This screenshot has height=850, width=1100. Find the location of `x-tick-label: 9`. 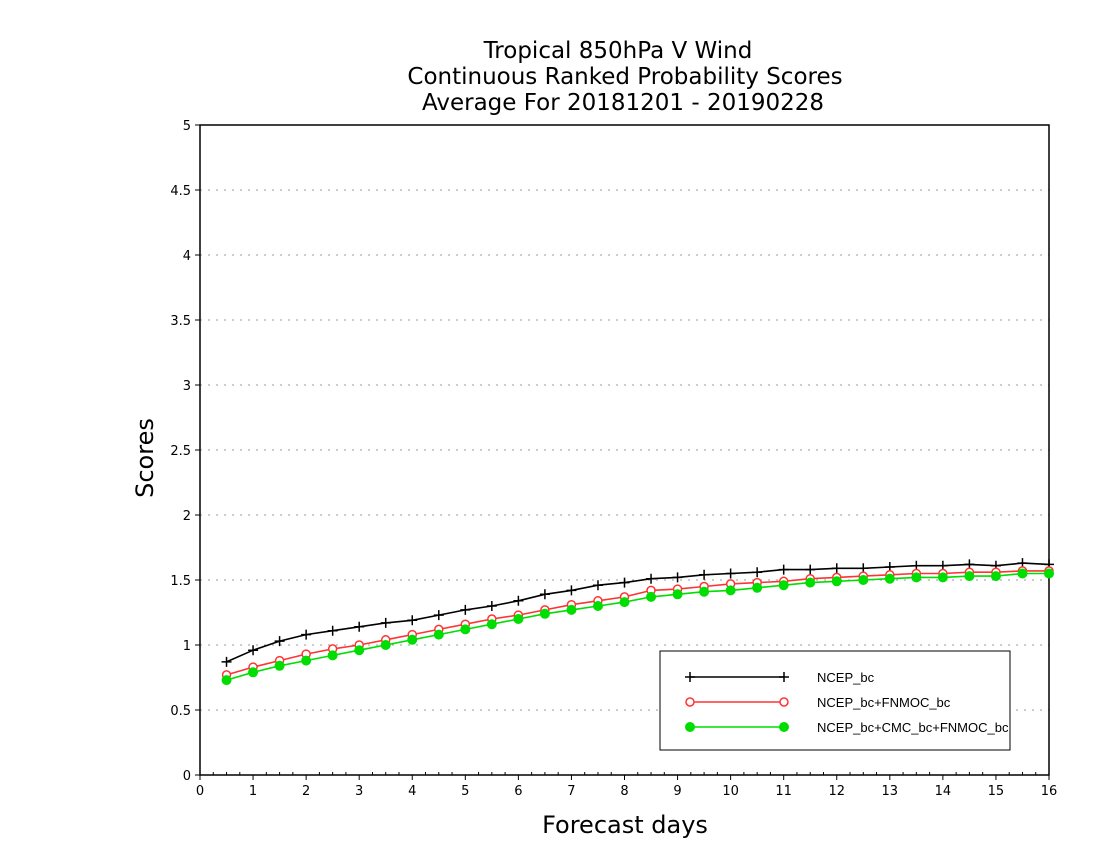

x-tick-label: 9 is located at coordinates (677, 791).